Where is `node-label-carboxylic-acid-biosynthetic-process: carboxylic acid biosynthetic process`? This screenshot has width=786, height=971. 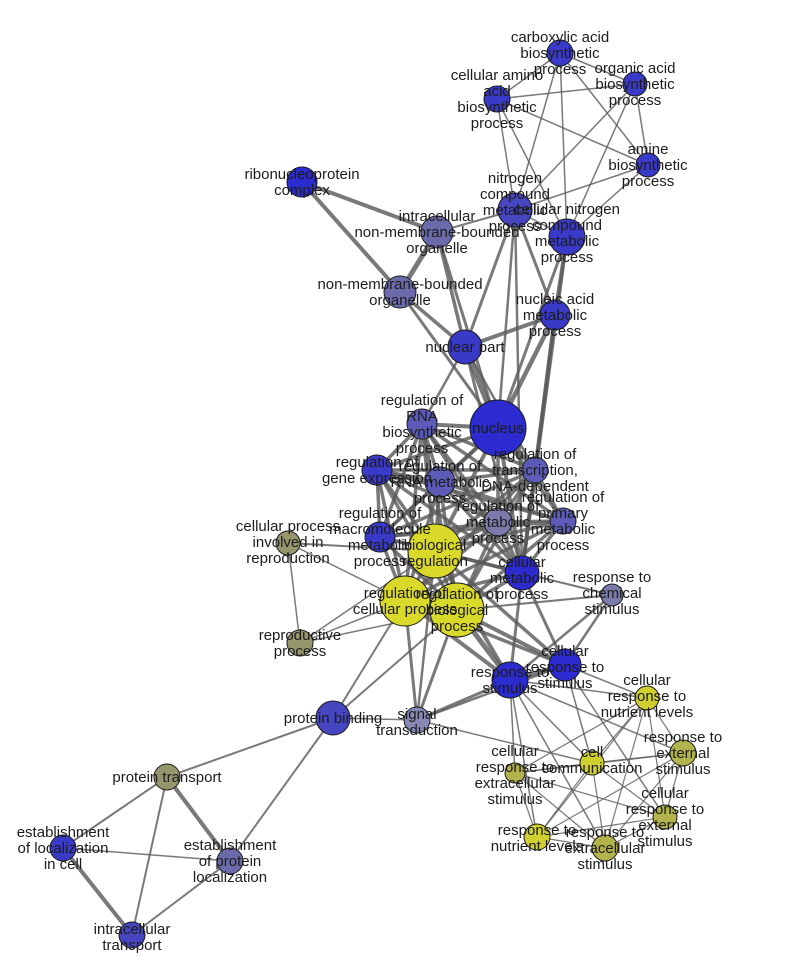 node-label-carboxylic-acid-biosynthetic-process: carboxylic acid biosynthetic process is located at coordinates (560, 53).